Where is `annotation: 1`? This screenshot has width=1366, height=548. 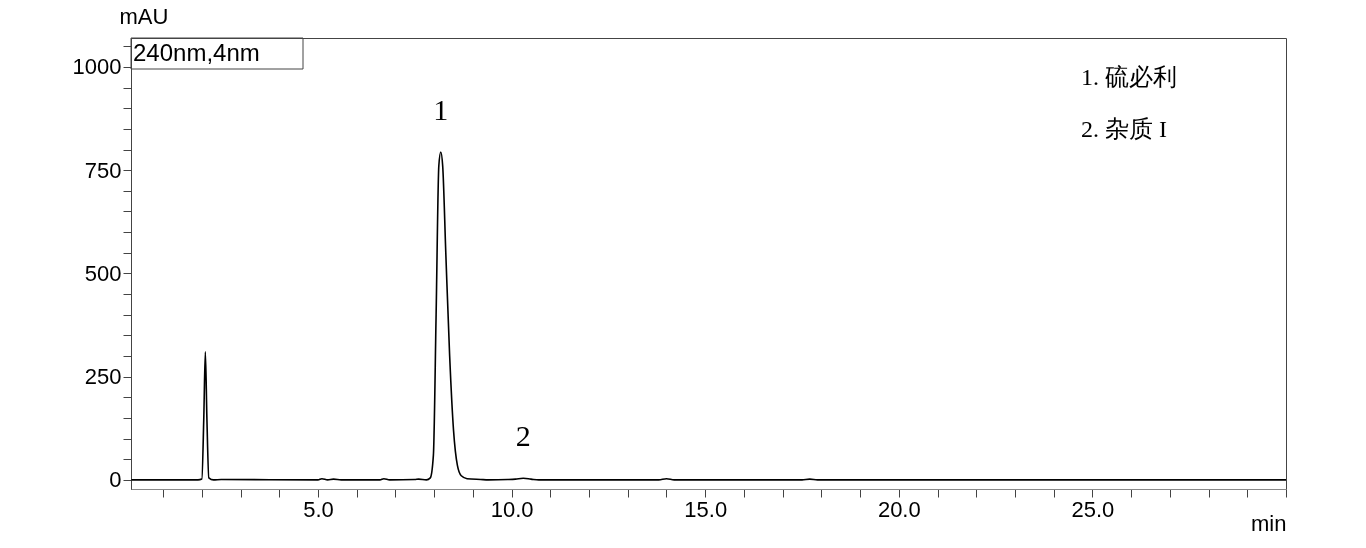 annotation: 1 is located at coordinates (441, 109).